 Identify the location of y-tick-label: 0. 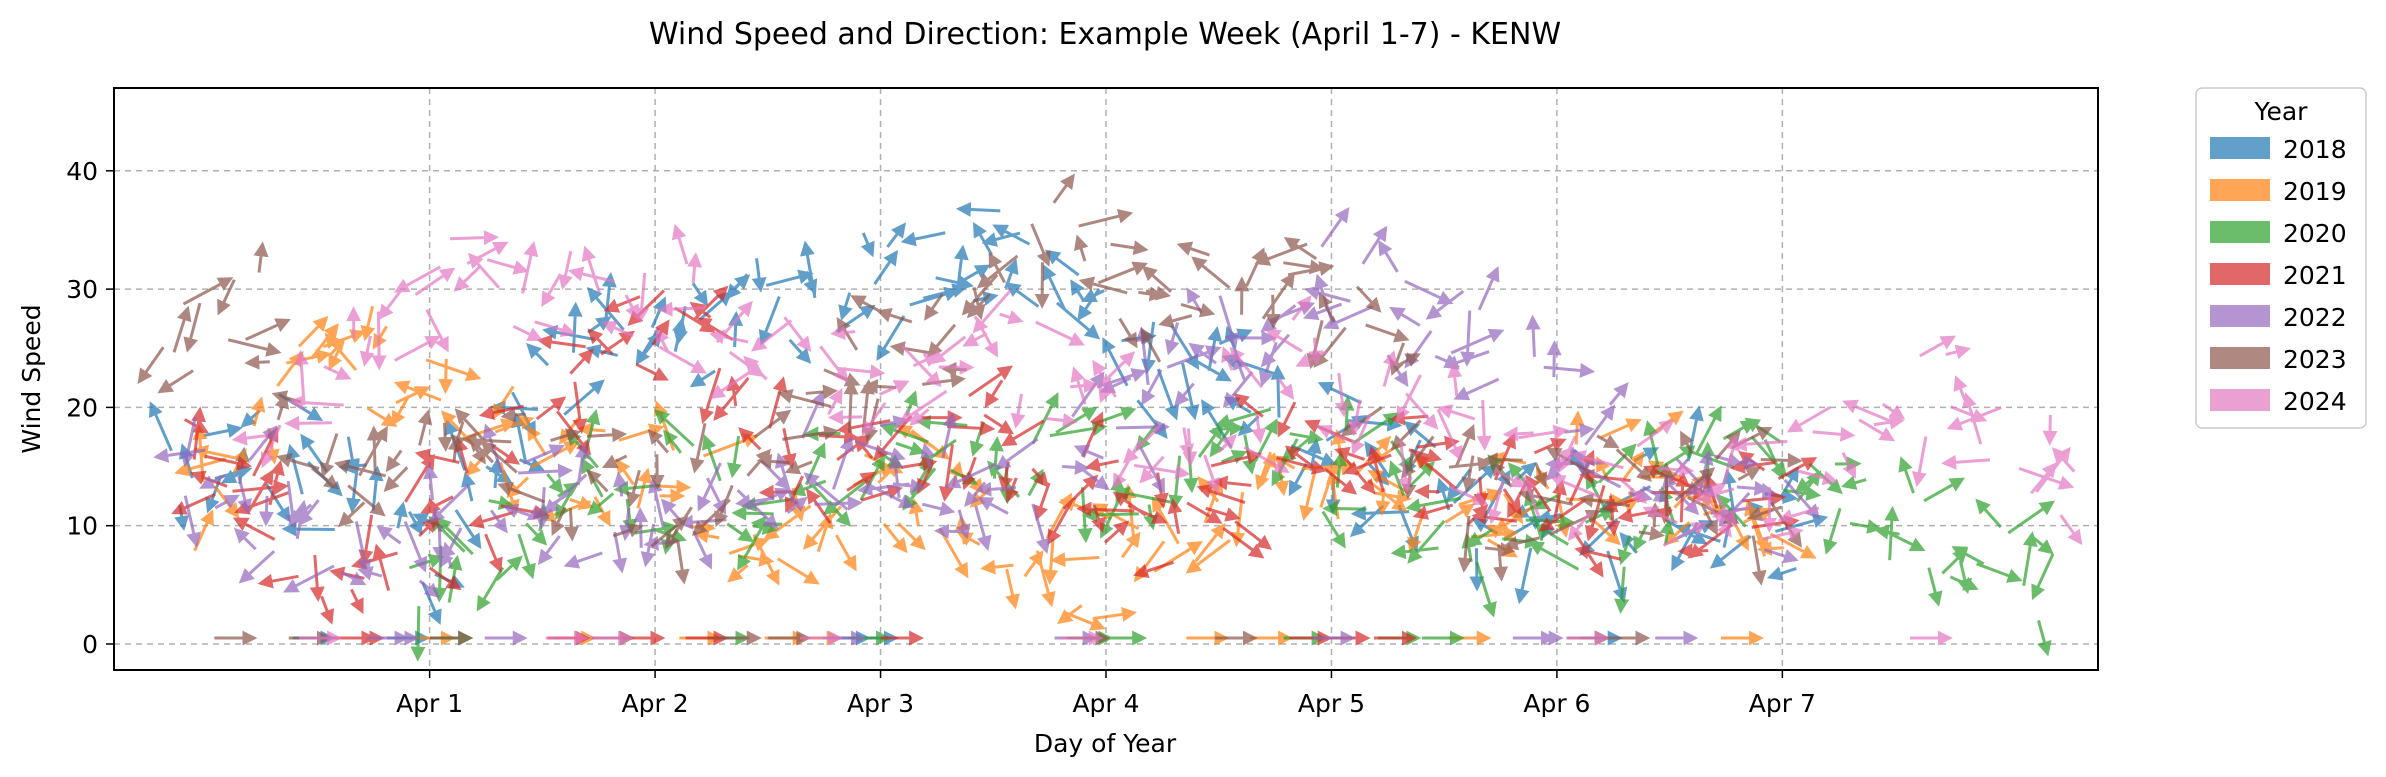
(90, 644).